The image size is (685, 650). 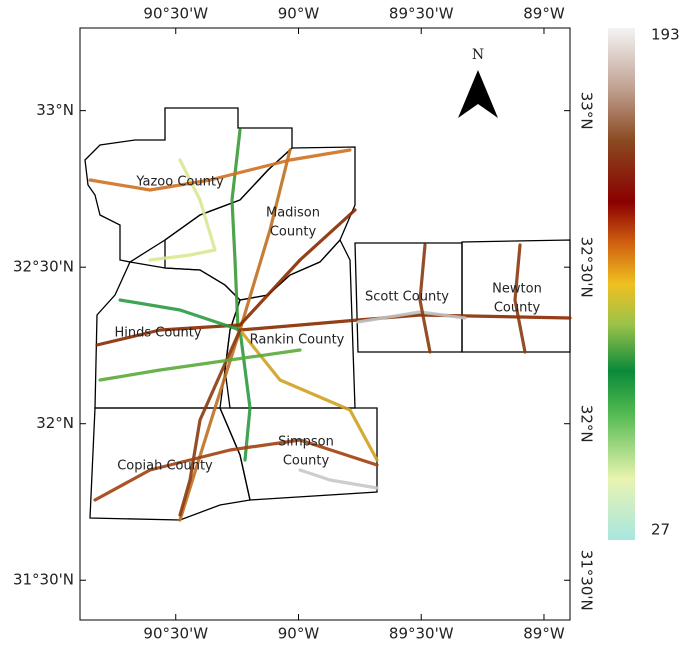 I want to click on county-label: Scott County, so click(x=407, y=297).